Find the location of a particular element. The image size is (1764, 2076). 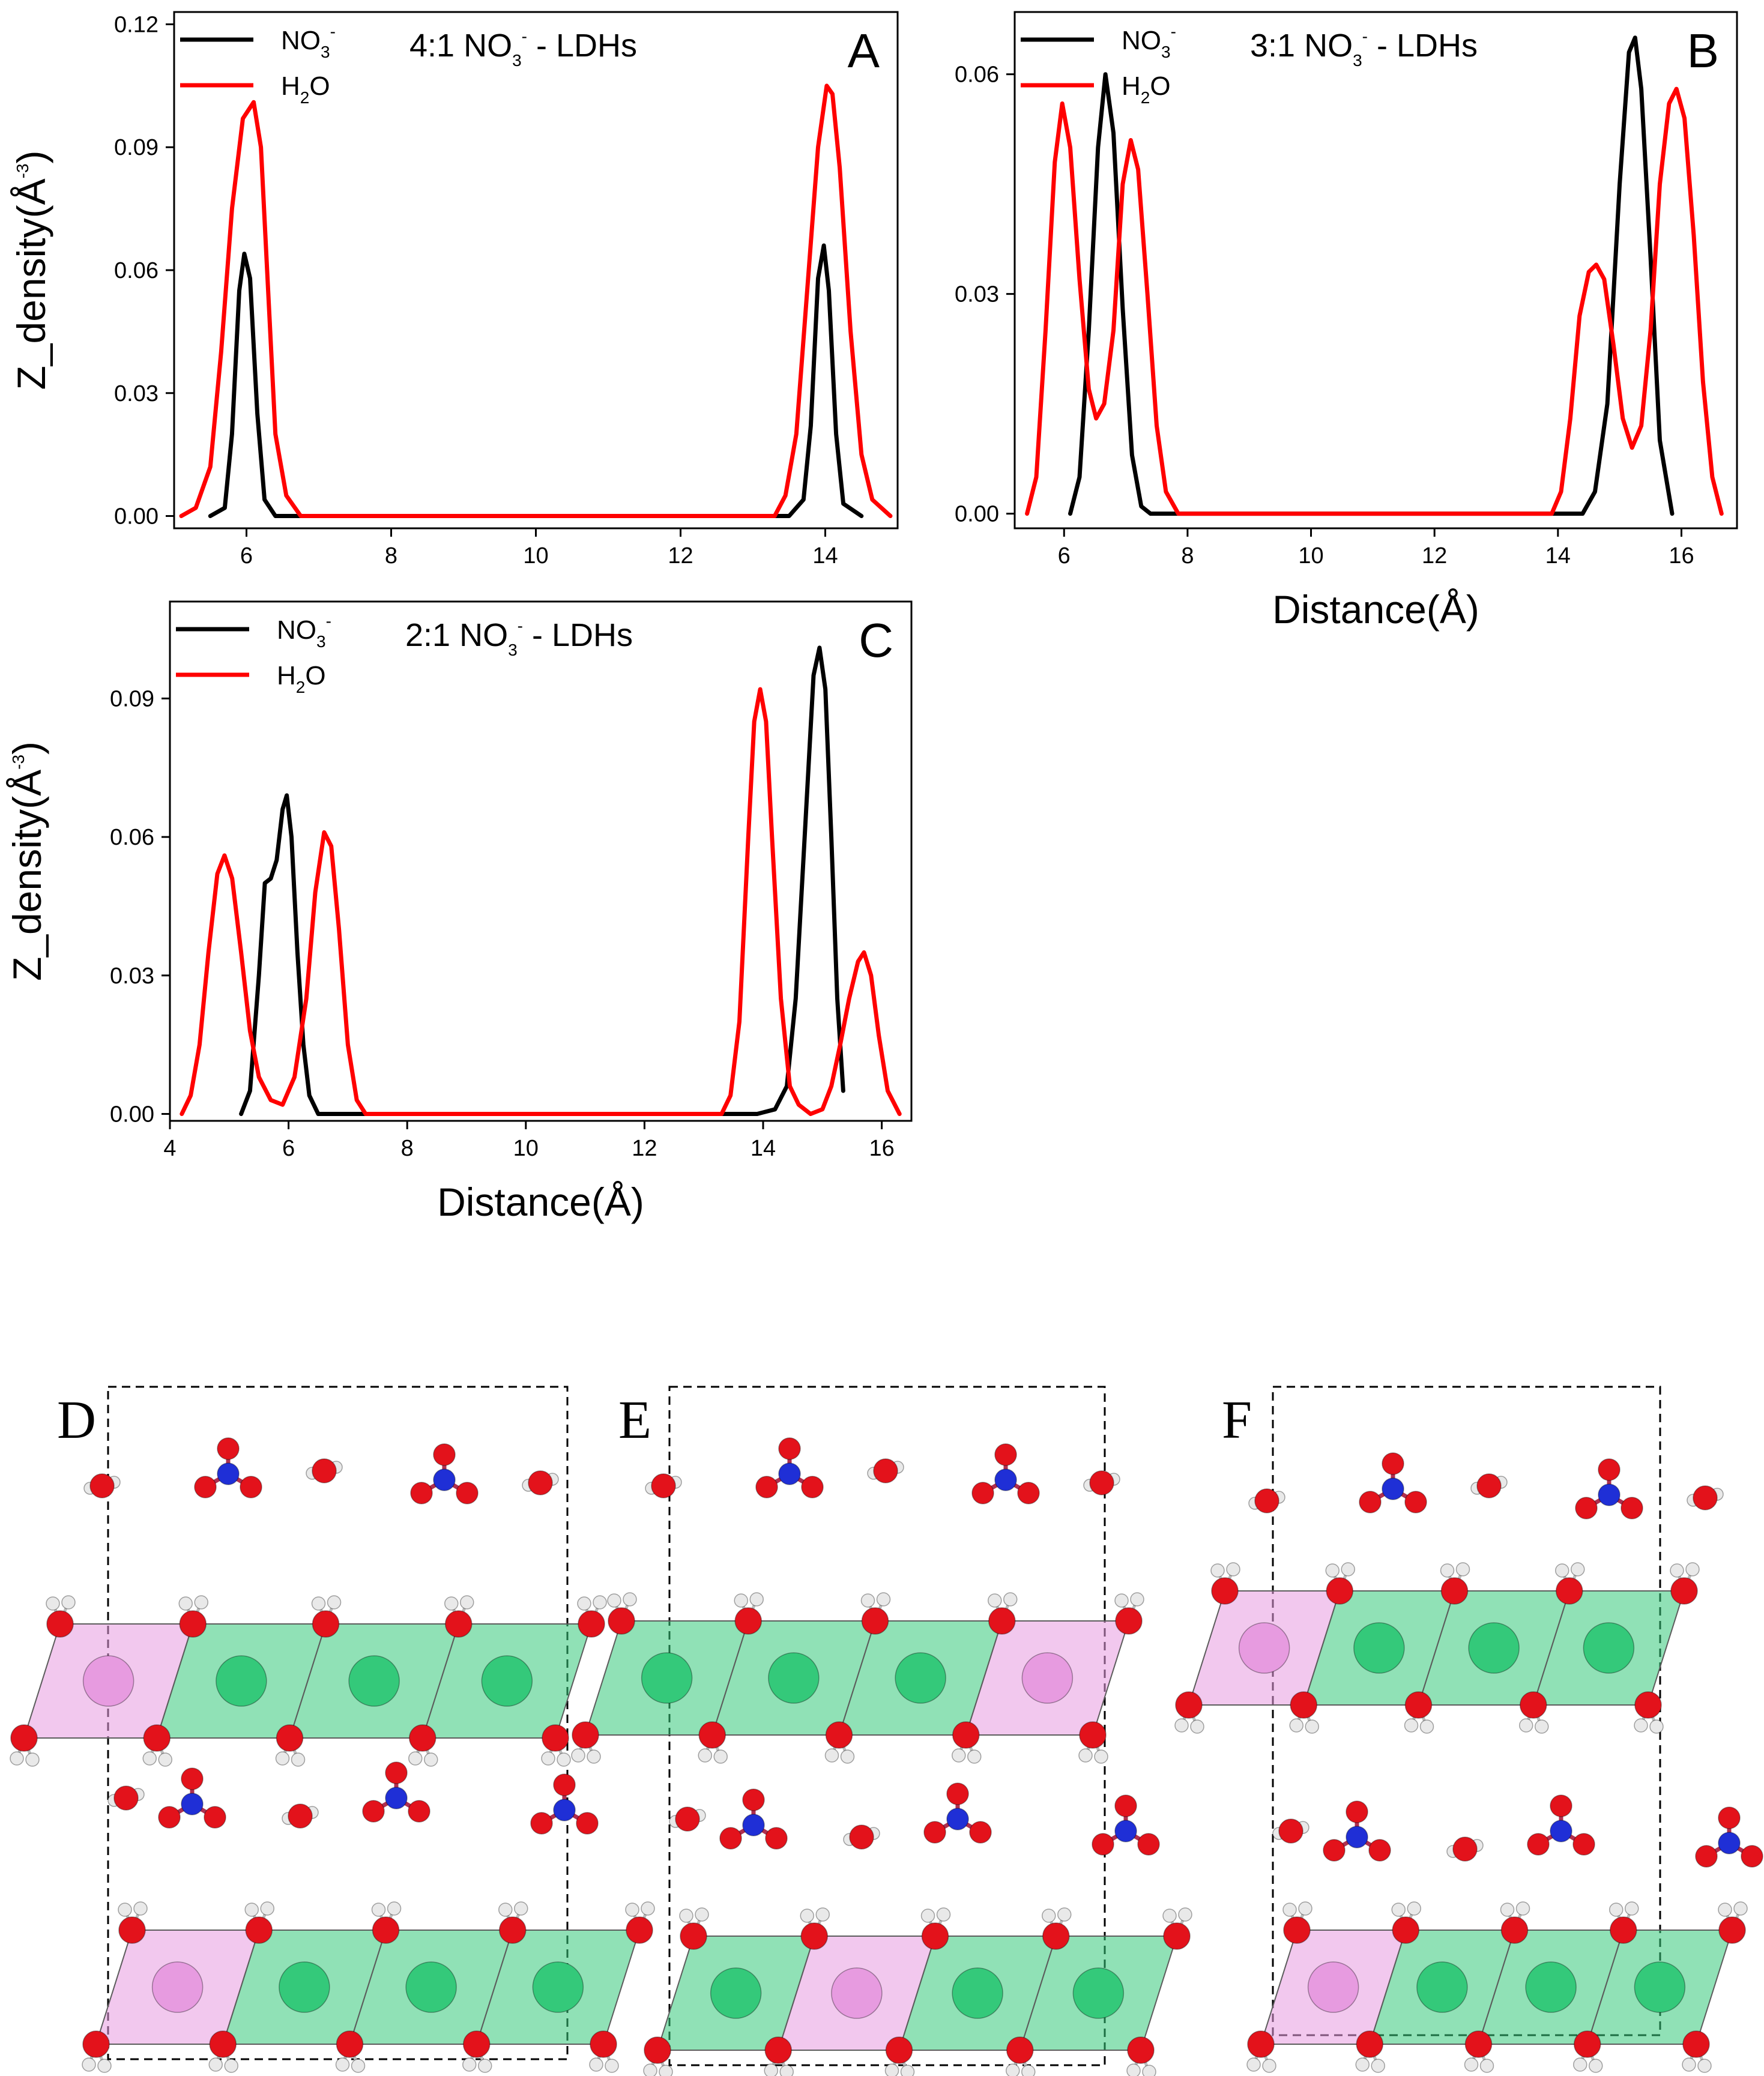

legend-label-h2o: H2O is located at coordinates (301, 678).